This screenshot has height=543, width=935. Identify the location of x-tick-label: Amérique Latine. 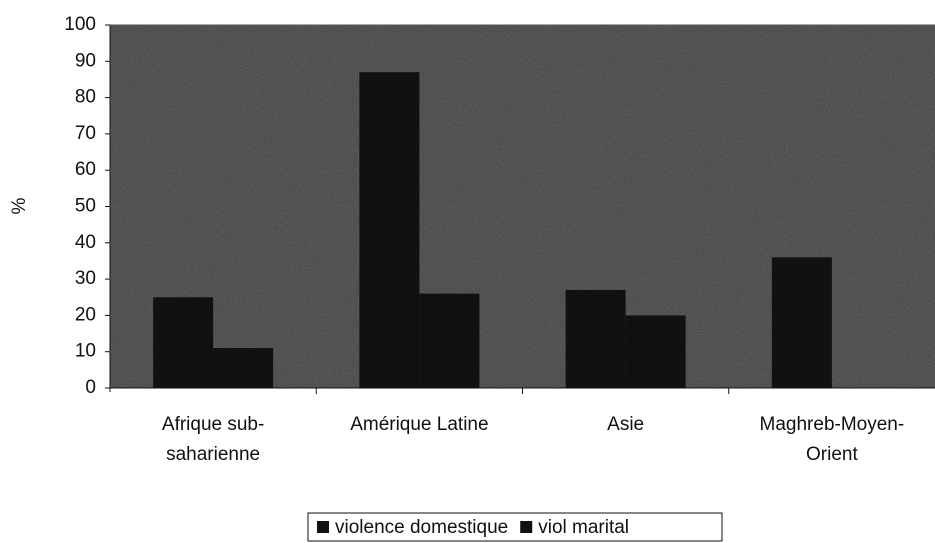
(419, 424).